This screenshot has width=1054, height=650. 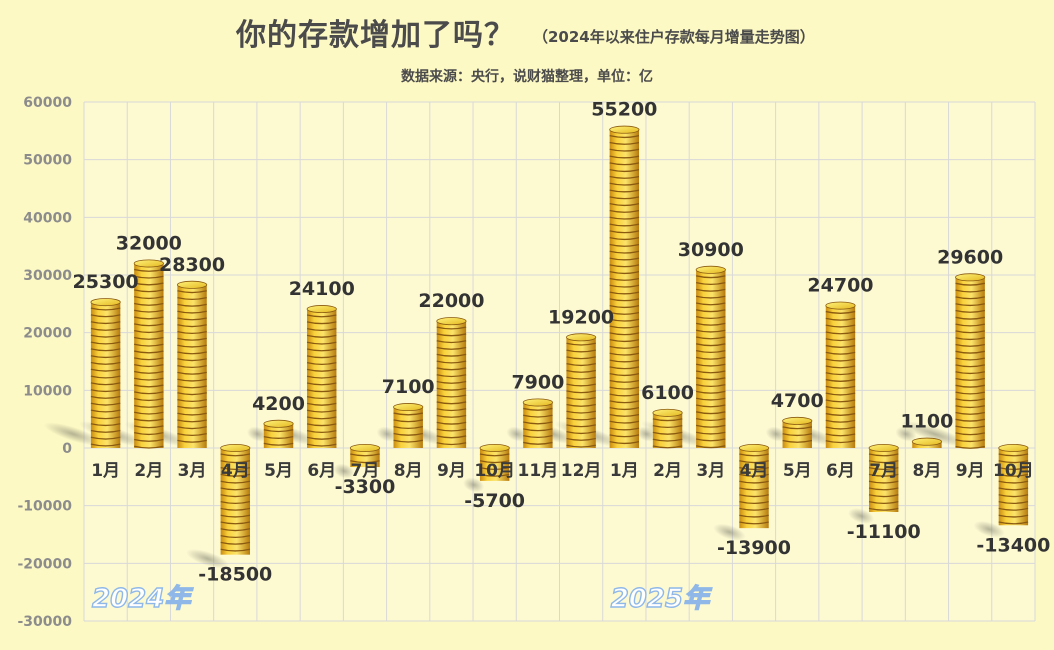 I want to click on data-label: 30900, so click(x=711, y=250).